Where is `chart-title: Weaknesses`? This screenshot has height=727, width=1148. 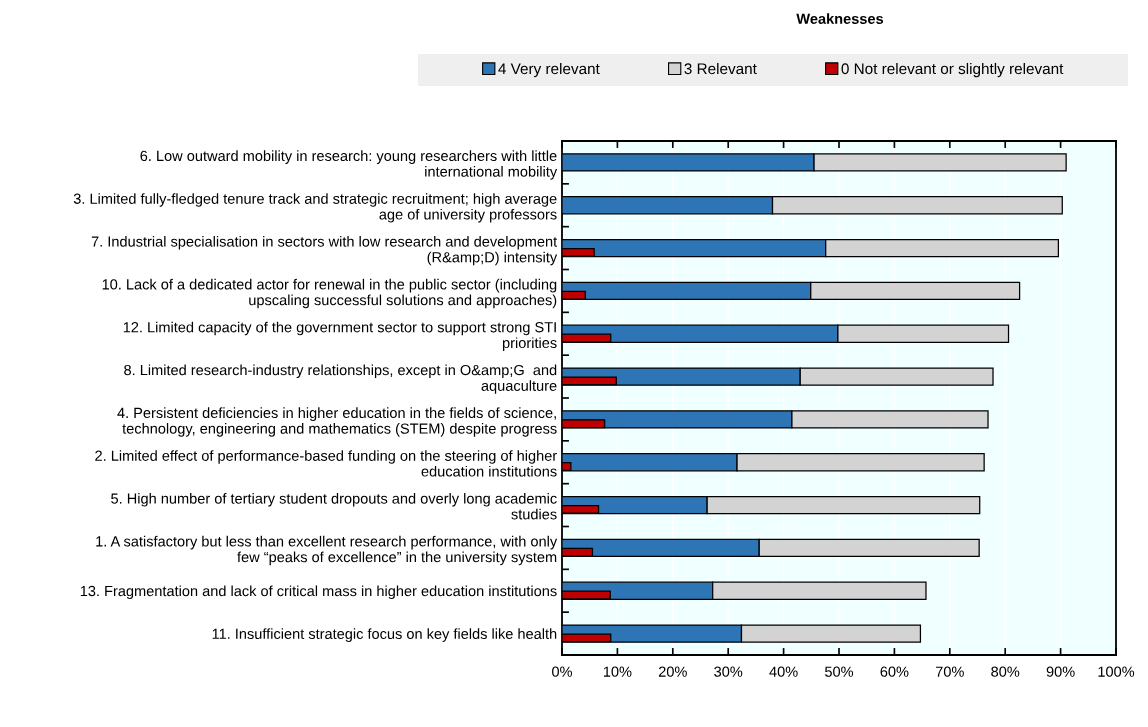
chart-title: Weaknesses is located at coordinates (840, 18).